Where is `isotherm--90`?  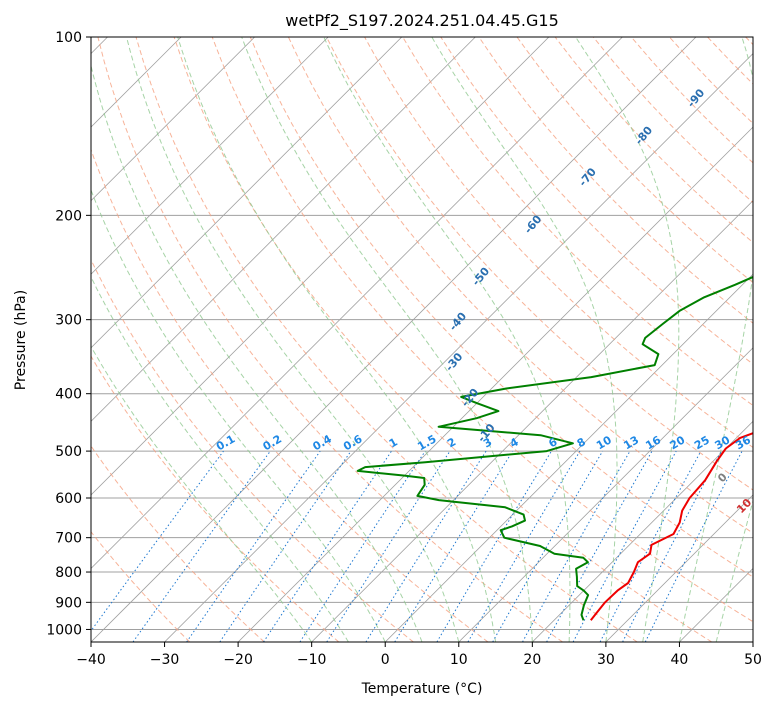
isotherm--90 is located at coordinates (210, 156).